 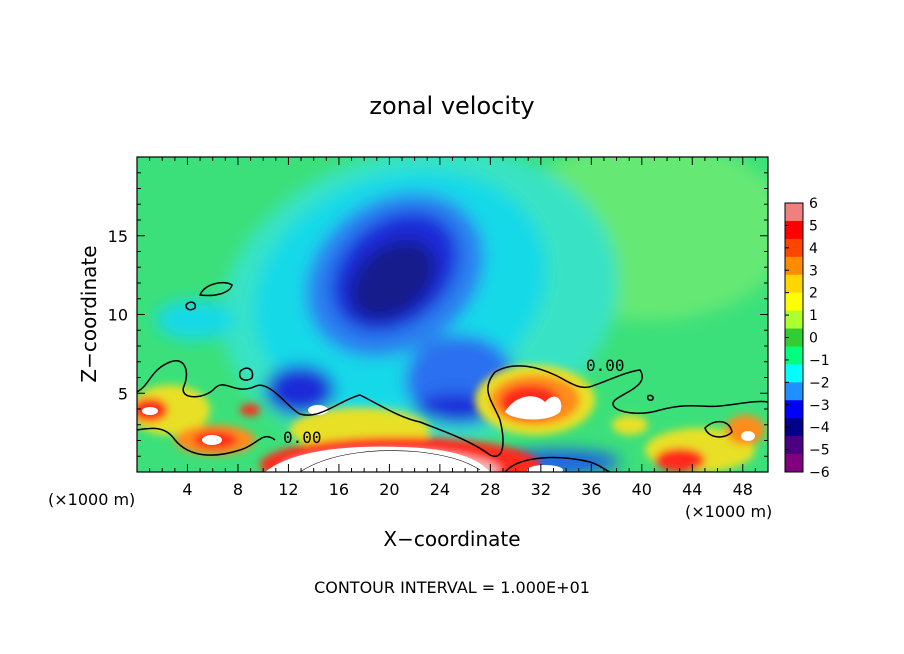 What do you see at coordinates (813, 339) in the screenshot?
I see `colorbar-tick-label: 0` at bounding box center [813, 339].